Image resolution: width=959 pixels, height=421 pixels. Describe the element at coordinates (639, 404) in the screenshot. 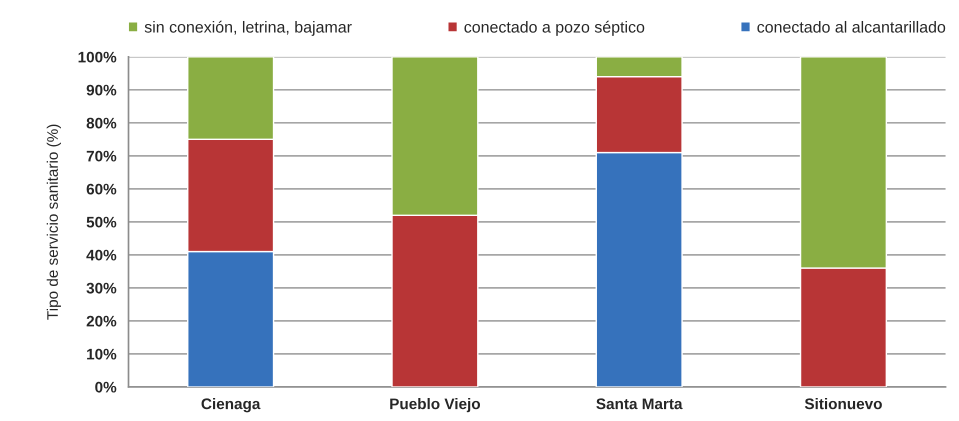

I see `x-tick-label: Santa Marta` at that location.